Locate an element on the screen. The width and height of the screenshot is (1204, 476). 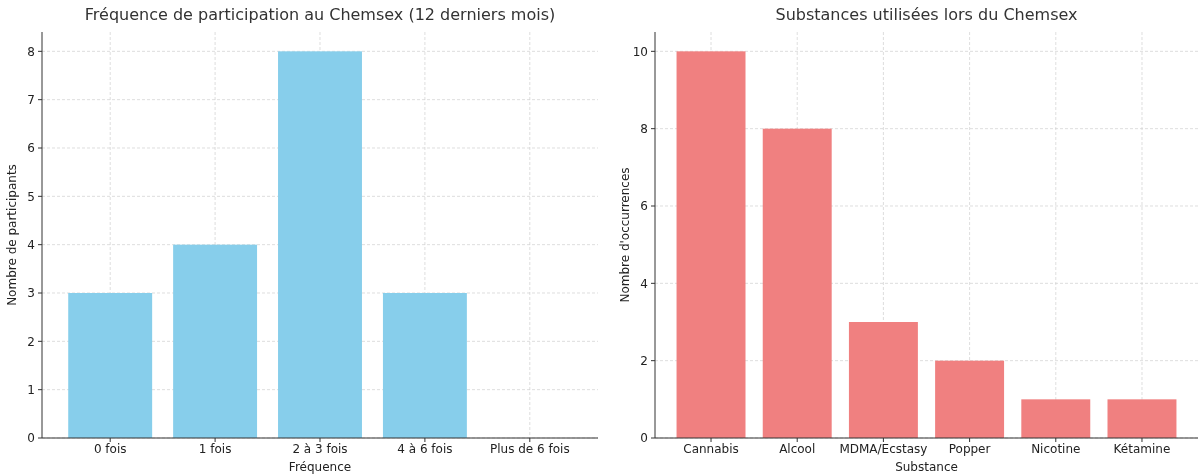
y-tick-label: 3 is located at coordinates (31, 293).